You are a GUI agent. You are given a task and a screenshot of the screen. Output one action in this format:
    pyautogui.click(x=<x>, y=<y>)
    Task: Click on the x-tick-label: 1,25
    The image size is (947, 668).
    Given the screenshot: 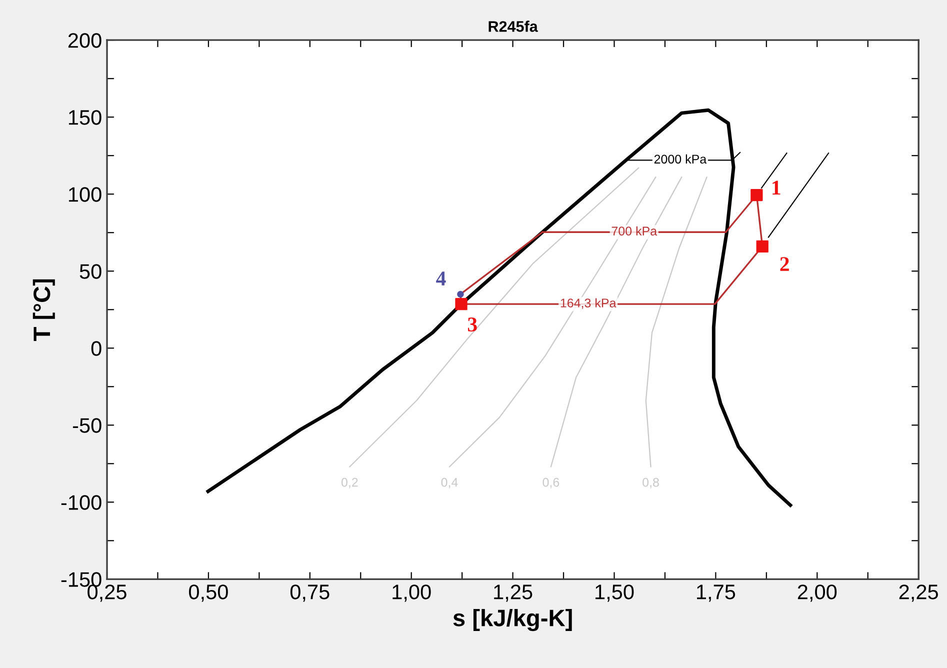 What is the action you would take?
    pyautogui.click(x=513, y=593)
    